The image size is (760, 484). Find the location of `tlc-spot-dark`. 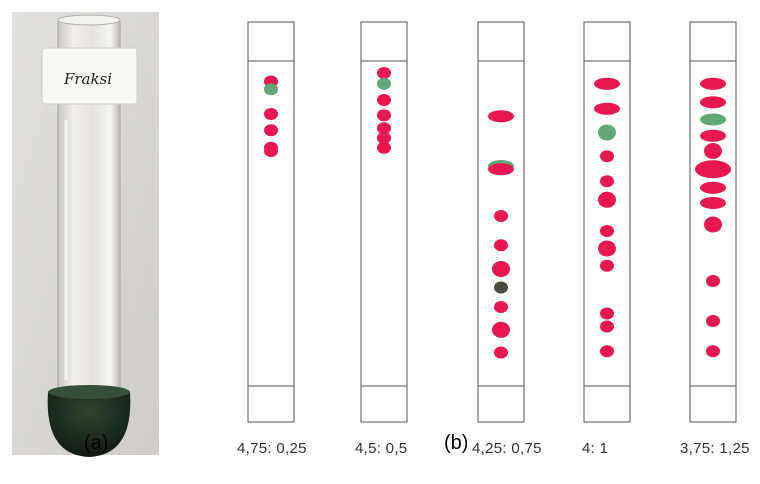

tlc-spot-dark is located at coordinates (501, 287).